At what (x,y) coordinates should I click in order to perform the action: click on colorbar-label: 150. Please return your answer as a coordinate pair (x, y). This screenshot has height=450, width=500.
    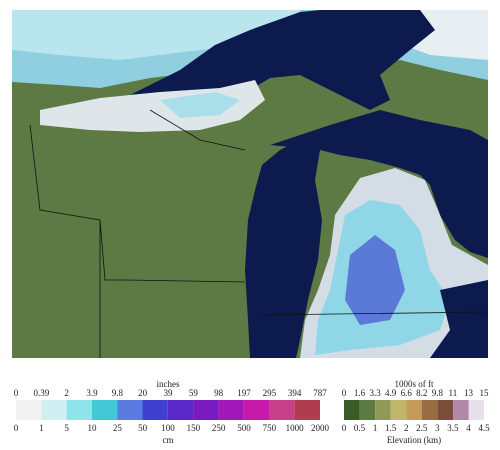
    Looking at the image, I should click on (194, 428).